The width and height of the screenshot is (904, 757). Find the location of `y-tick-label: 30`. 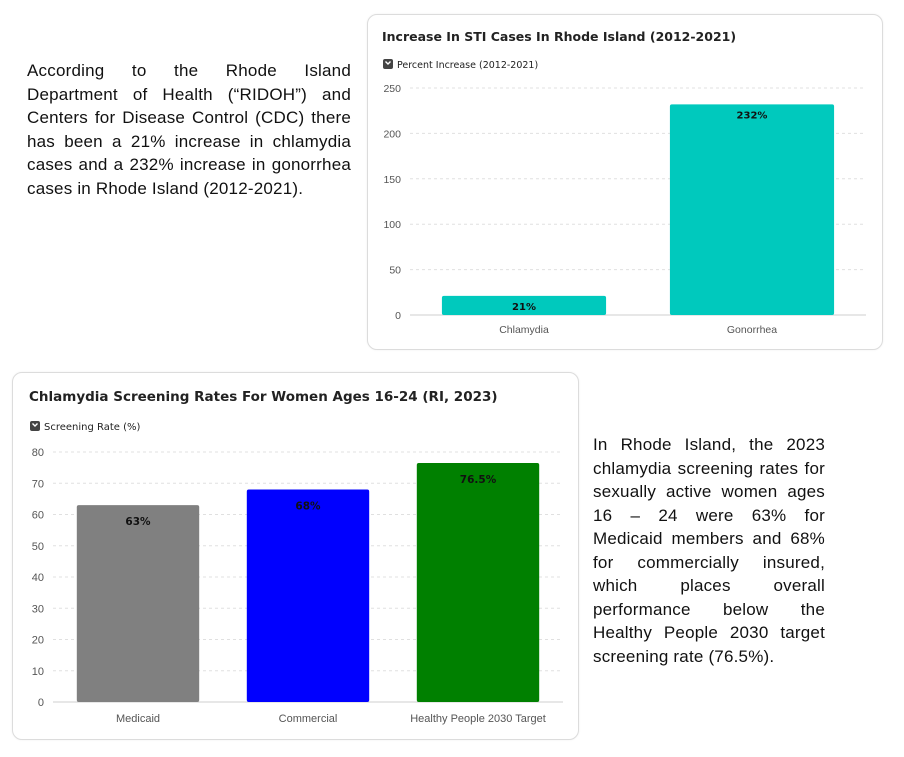

y-tick-label: 30 is located at coordinates (38, 609).